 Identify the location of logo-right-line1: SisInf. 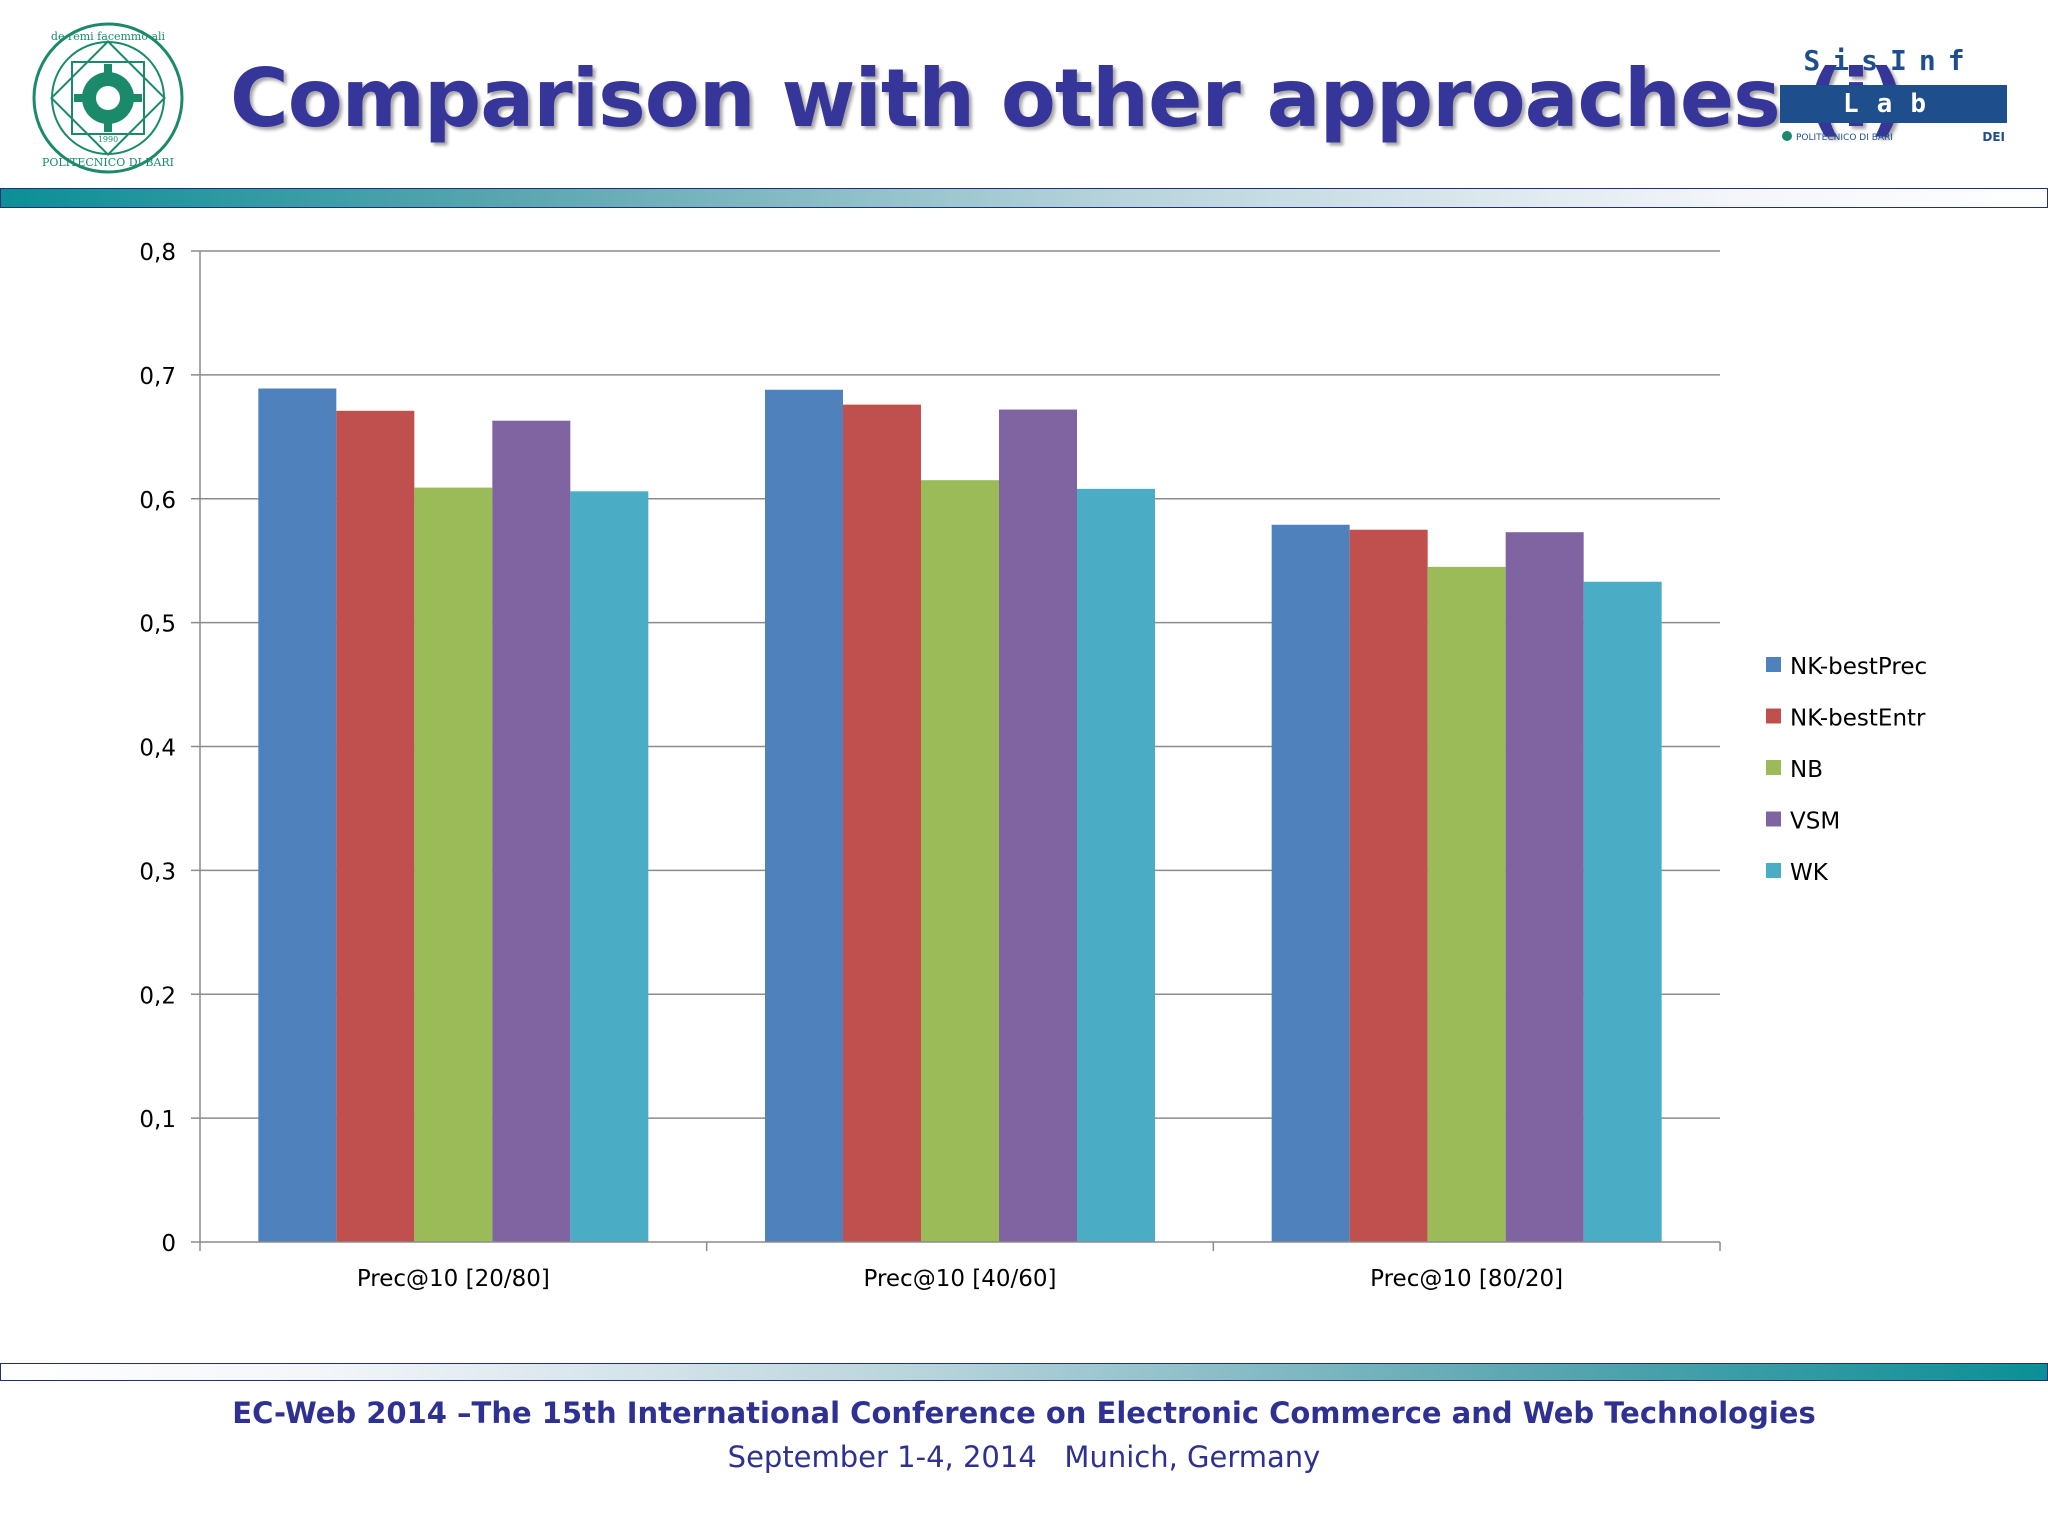
(1890, 60).